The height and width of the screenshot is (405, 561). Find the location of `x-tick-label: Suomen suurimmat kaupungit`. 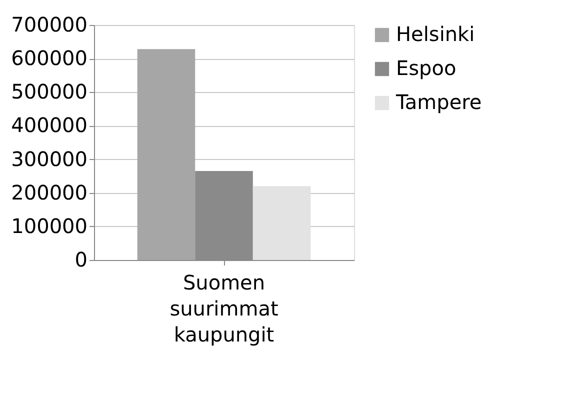

x-tick-label: Suomen suurimmat kaupungit is located at coordinates (224, 308).